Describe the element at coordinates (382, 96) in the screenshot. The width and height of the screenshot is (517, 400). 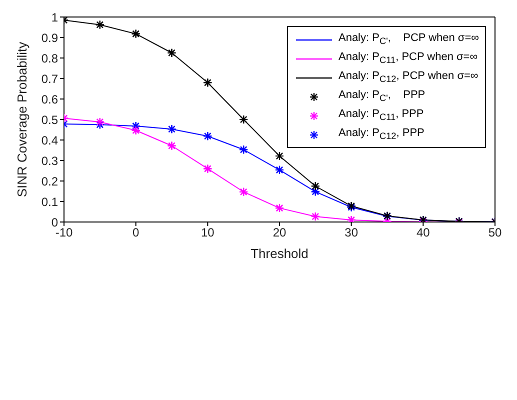
I see `legend-label: Analy: P$_{C'}$, PPP` at that location.